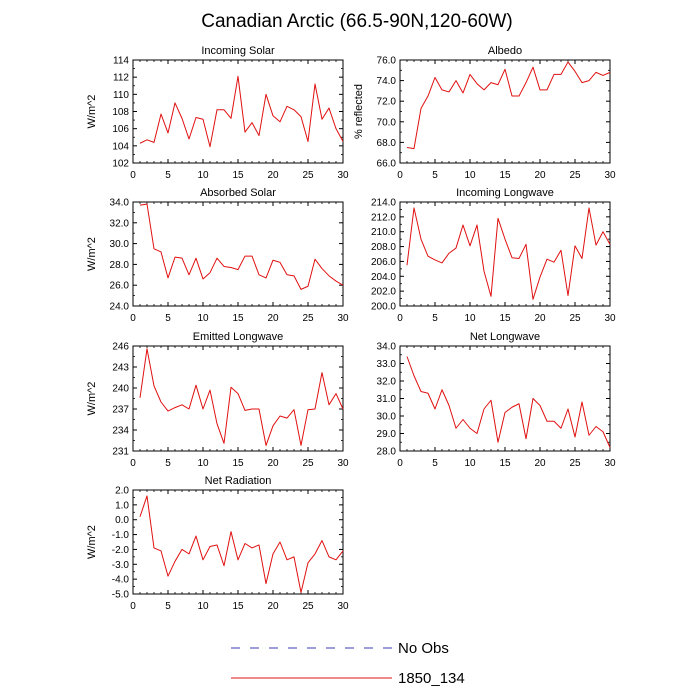 The height and width of the screenshot is (700, 700). I want to click on panel-title: Net Radiation, so click(238, 481).